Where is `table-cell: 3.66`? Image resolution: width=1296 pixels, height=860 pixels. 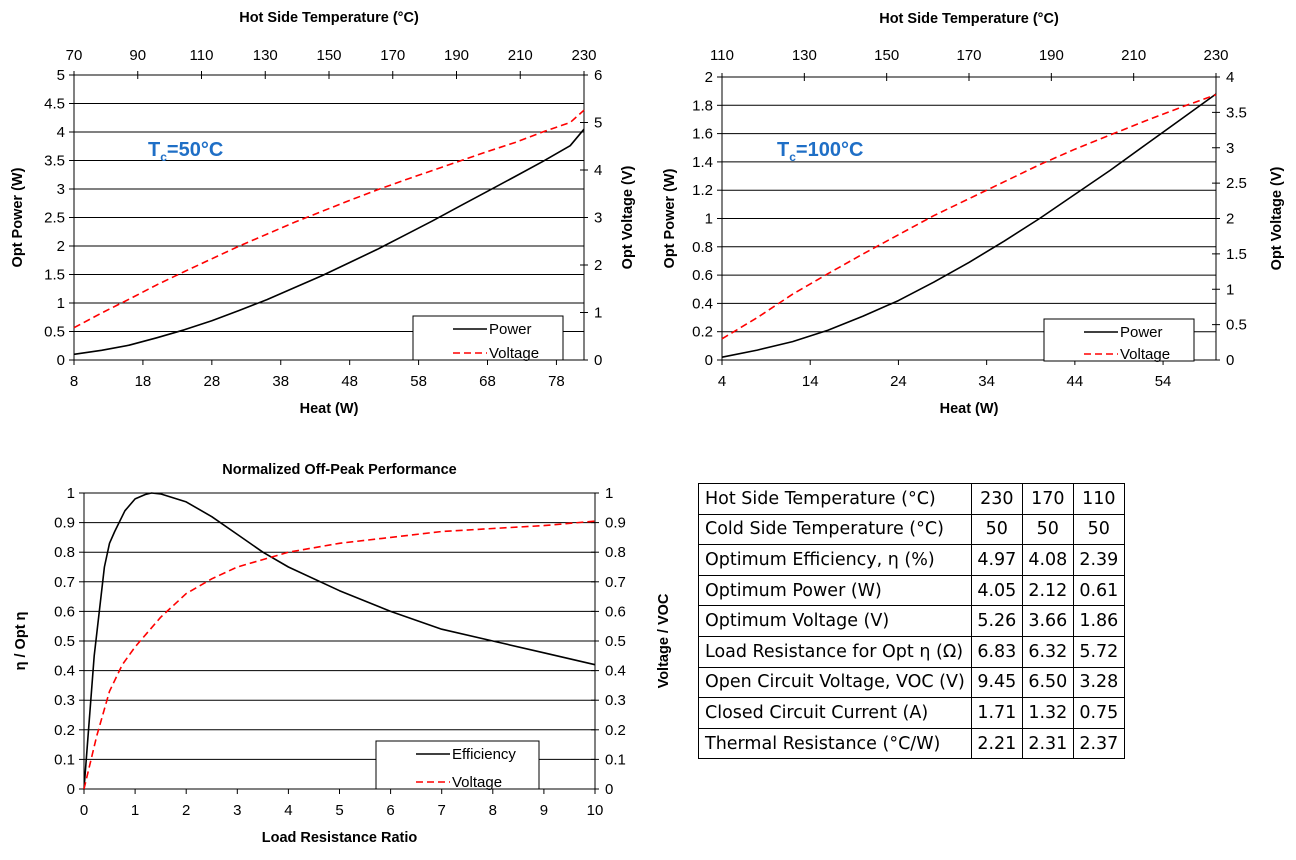
table-cell: 3.66 is located at coordinates (1047, 621).